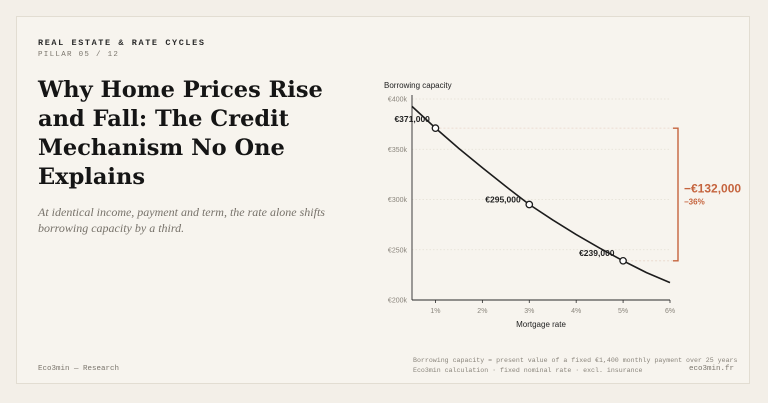 The image size is (768, 403). What do you see at coordinates (482, 311) in the screenshot?
I see `x-tick-label: 2%` at bounding box center [482, 311].